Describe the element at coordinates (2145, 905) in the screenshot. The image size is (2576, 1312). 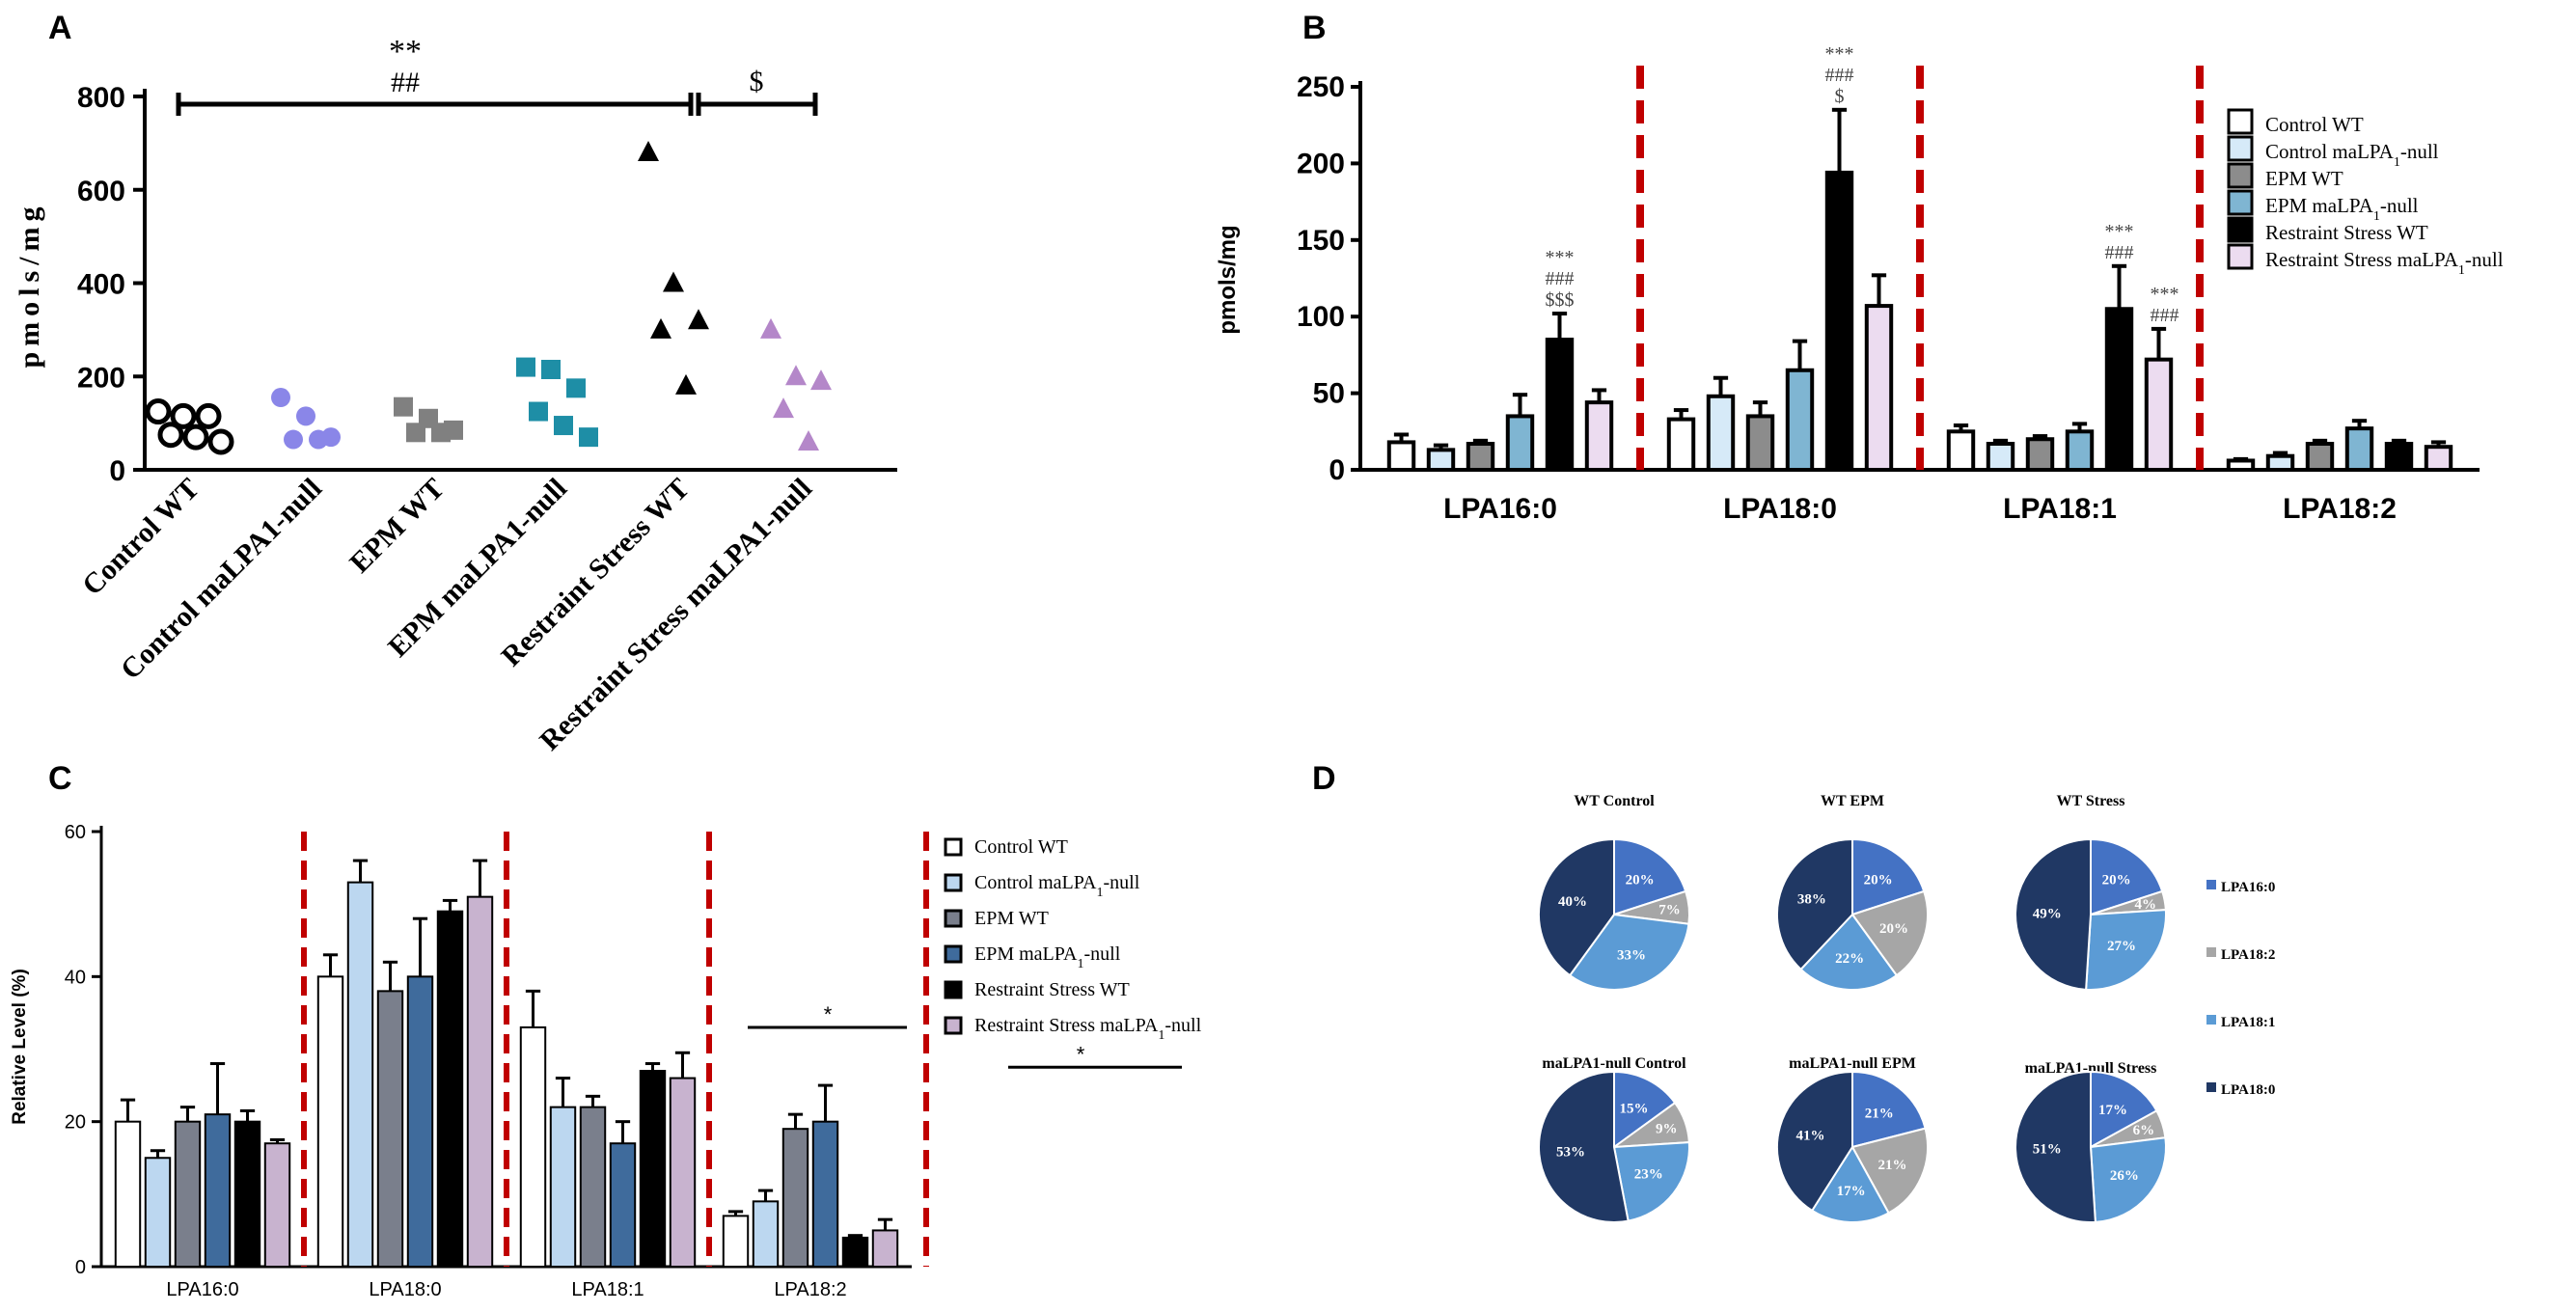
I see `pie-slice-label: 4%` at that location.